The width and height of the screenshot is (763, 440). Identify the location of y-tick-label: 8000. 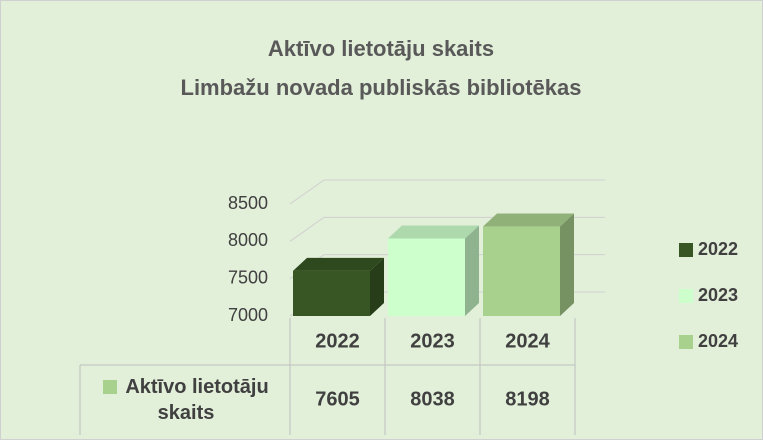
(248, 240).